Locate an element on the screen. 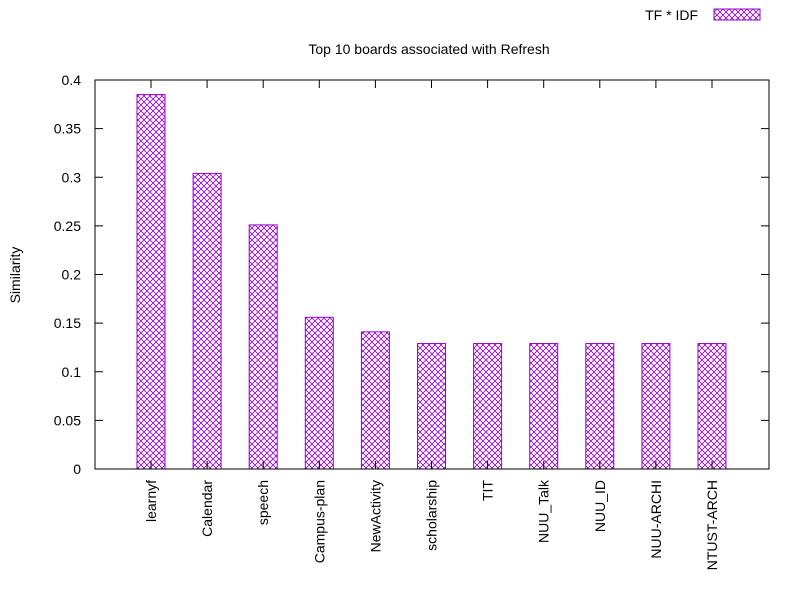 This screenshot has width=800, height=600. bar-learnyf is located at coordinates (151, 282).